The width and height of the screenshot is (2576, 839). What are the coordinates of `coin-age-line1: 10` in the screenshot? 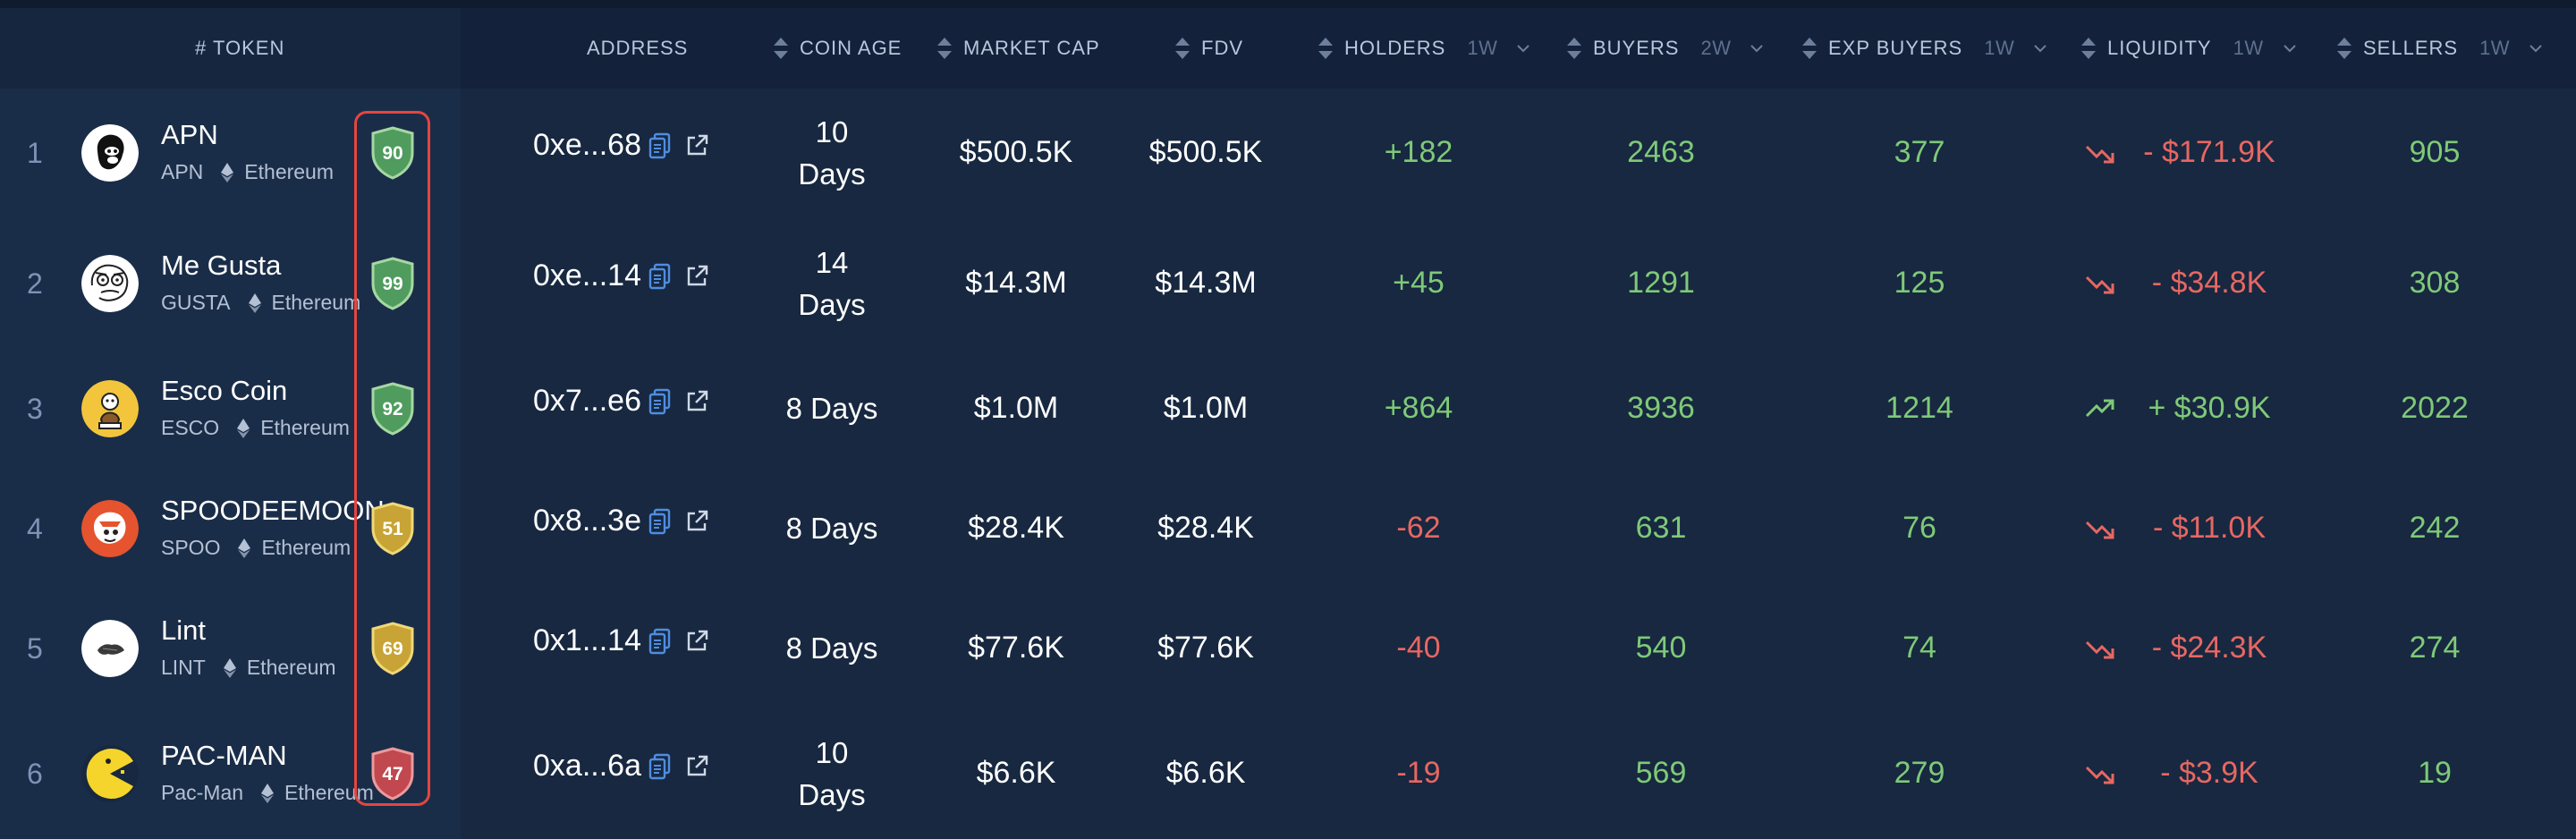 It's located at (832, 752).